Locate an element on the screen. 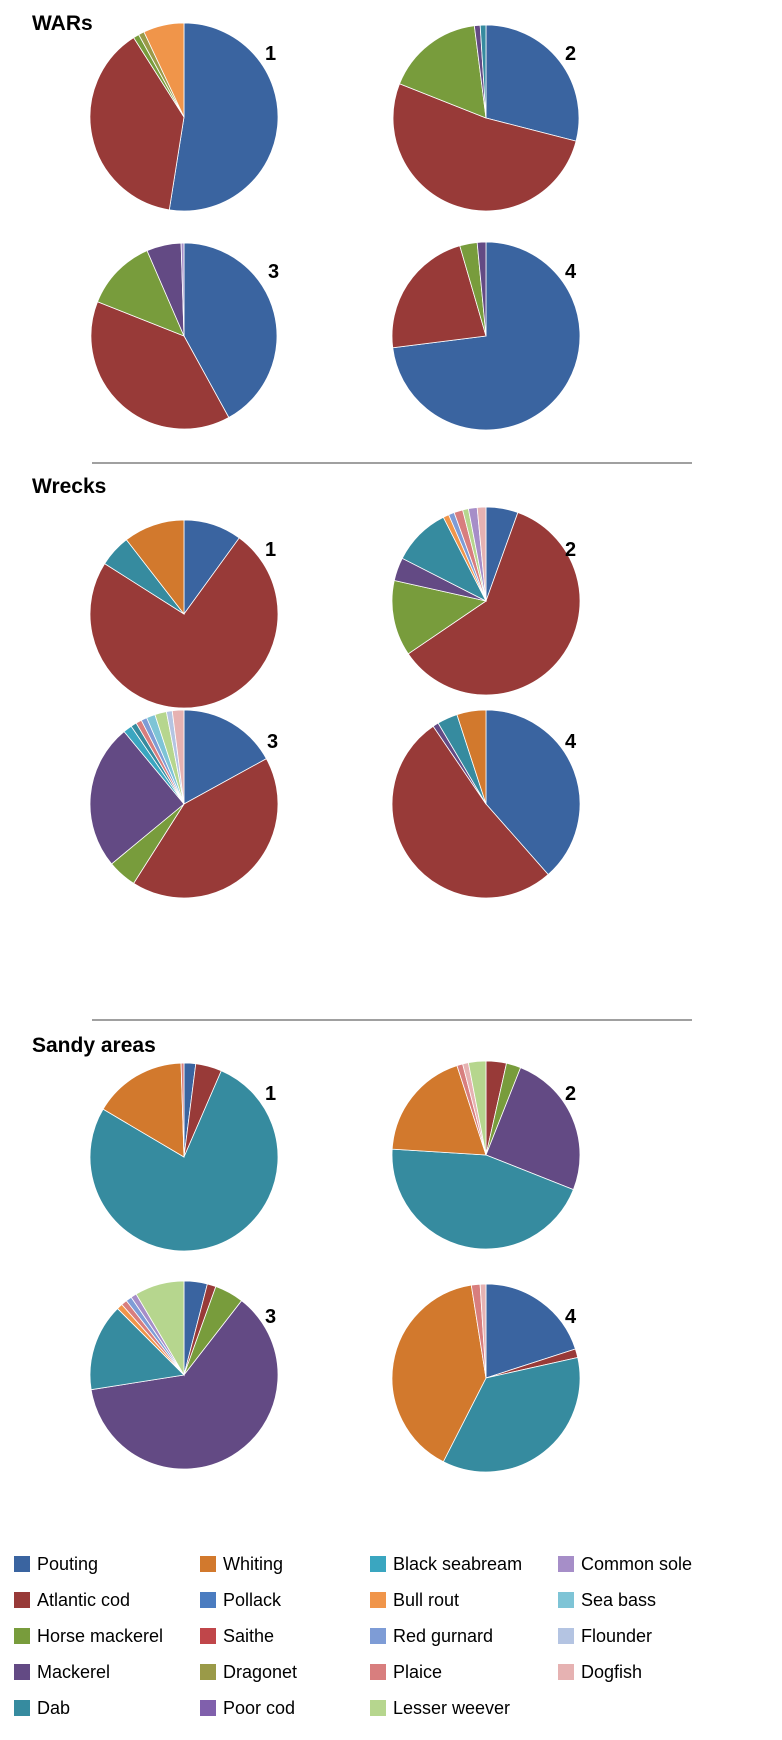 The height and width of the screenshot is (1740, 782). pie-sandy-areas-1: 1 is located at coordinates (184, 1157).